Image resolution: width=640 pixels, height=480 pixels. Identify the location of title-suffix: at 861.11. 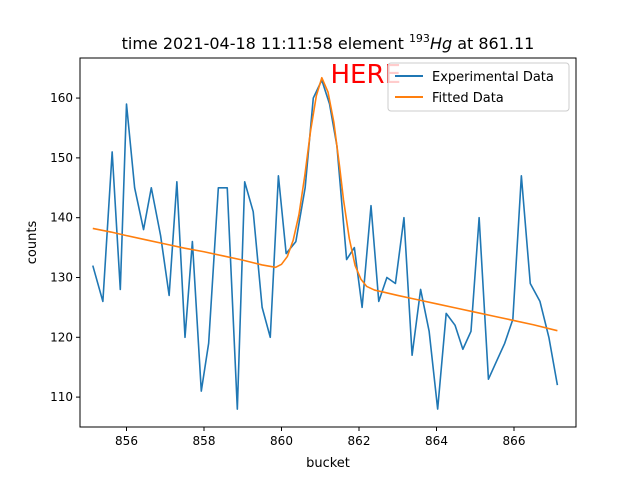
(493, 43).